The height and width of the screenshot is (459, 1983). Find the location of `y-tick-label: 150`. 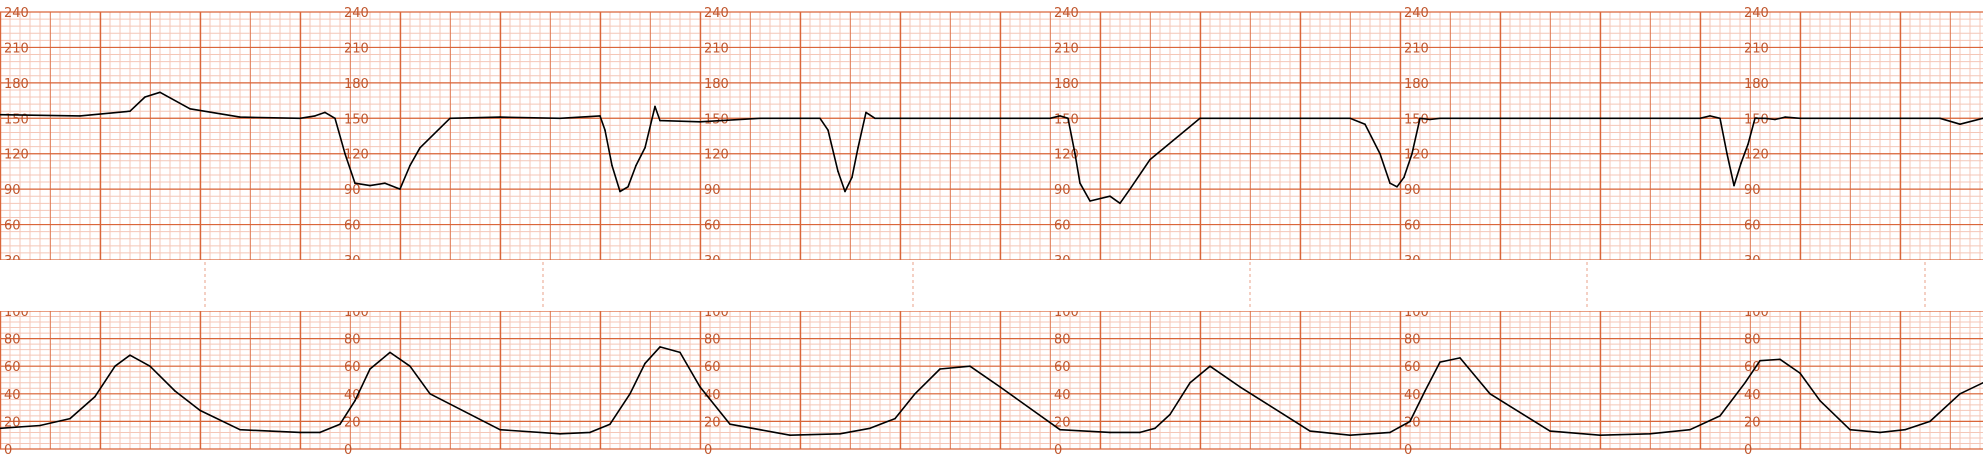

y-tick-label: 150 is located at coordinates (16, 119).